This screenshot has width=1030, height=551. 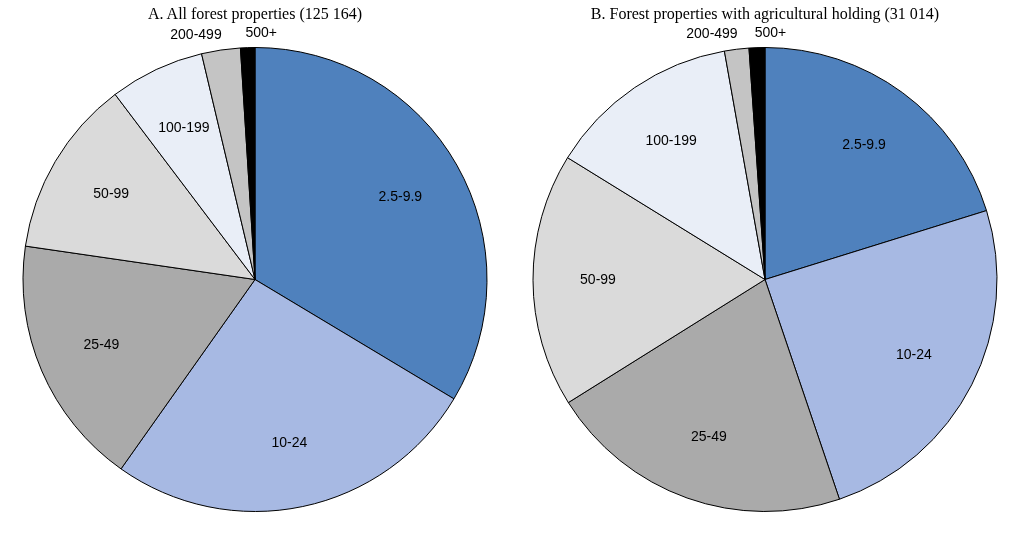 What do you see at coordinates (765, 13) in the screenshot?
I see `chart-title: B. Forest properties with agricultural holding (31 014)` at bounding box center [765, 13].